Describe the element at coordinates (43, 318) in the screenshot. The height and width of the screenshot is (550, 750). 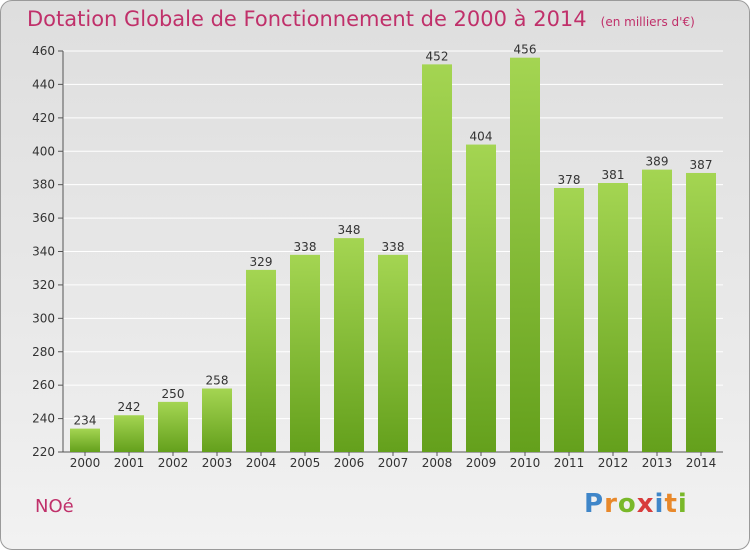
I see `y-tick-label: 300` at that location.